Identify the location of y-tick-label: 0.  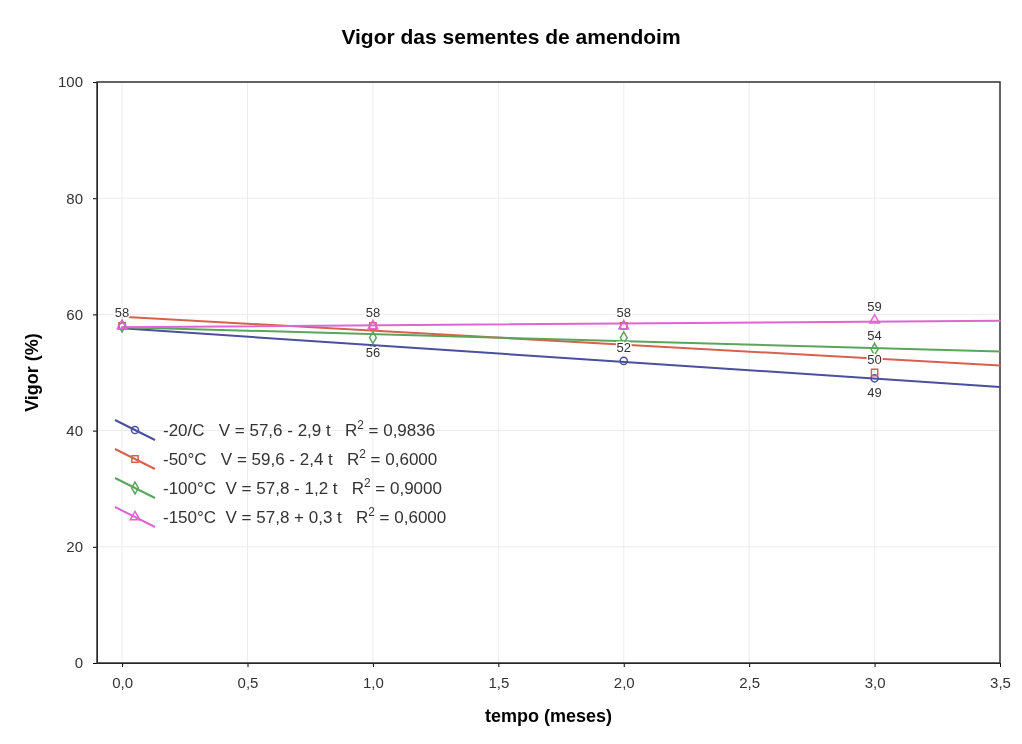
(78, 663).